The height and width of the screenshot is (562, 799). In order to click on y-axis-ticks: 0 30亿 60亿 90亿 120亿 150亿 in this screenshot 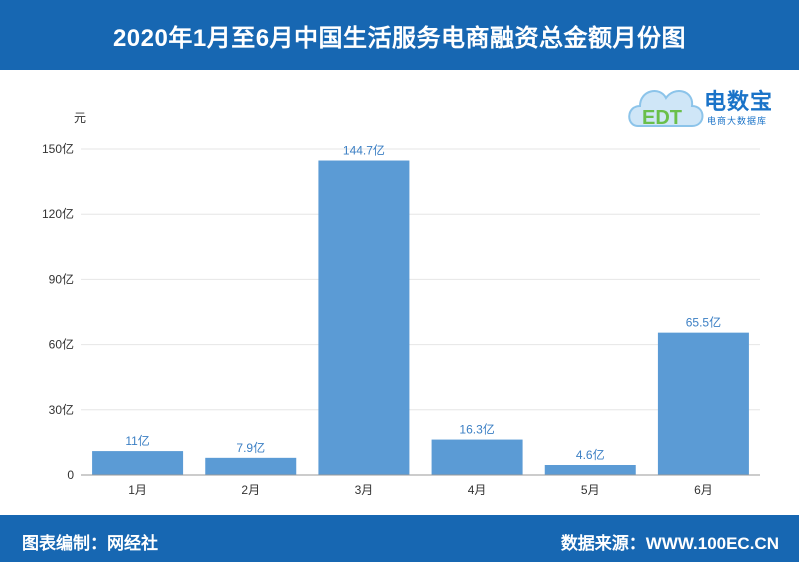, I will do `click(58, 311)`.